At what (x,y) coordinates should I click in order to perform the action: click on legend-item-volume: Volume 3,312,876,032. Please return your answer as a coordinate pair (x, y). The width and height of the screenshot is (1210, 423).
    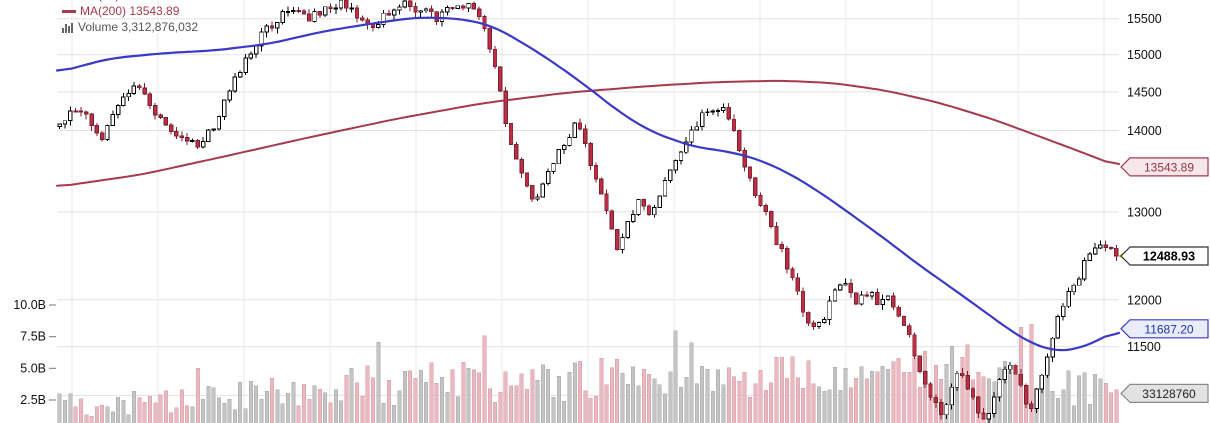
    Looking at the image, I should click on (130, 27).